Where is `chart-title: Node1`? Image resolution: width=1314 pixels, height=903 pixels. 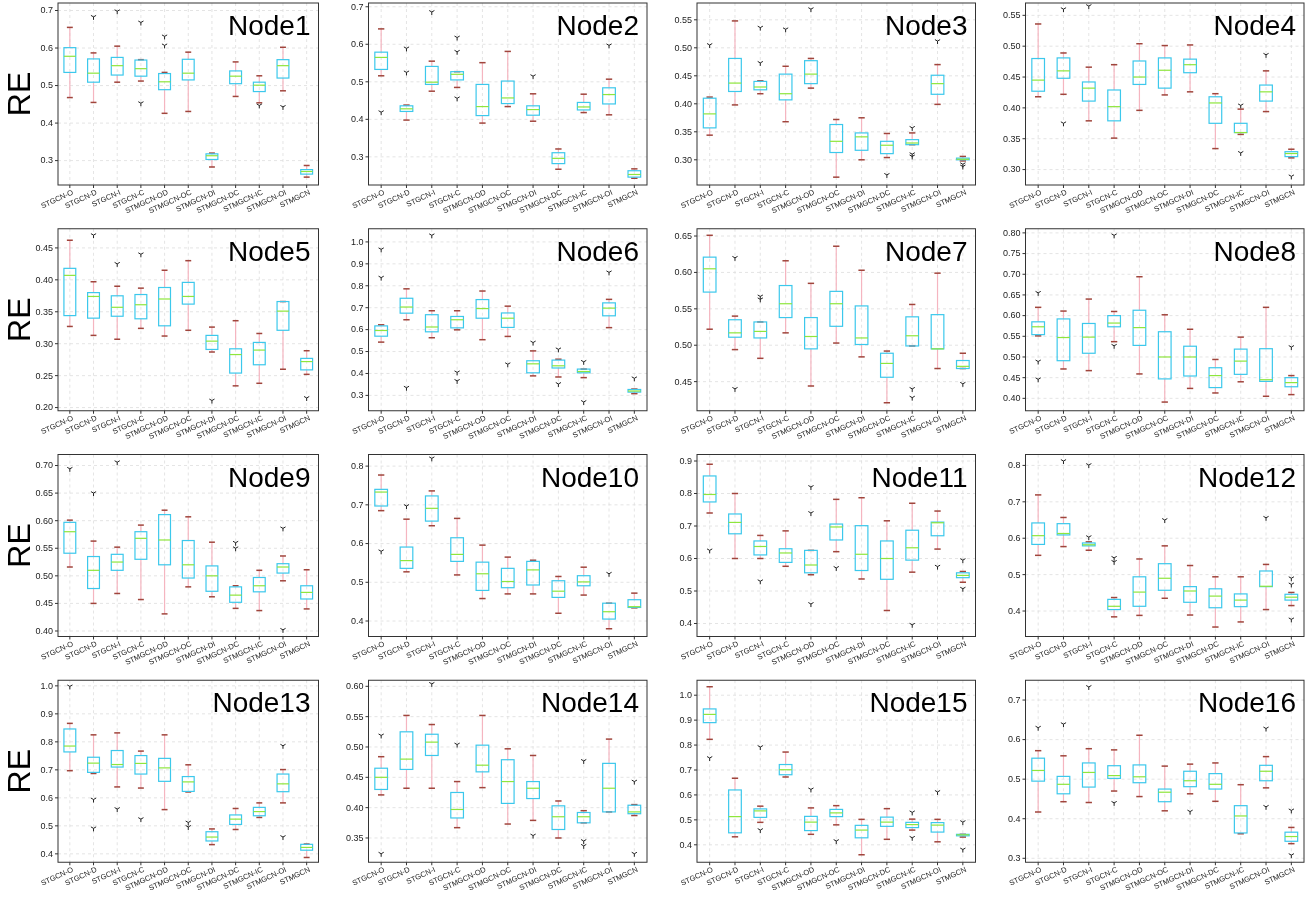
chart-title: Node1 is located at coordinates (269, 25).